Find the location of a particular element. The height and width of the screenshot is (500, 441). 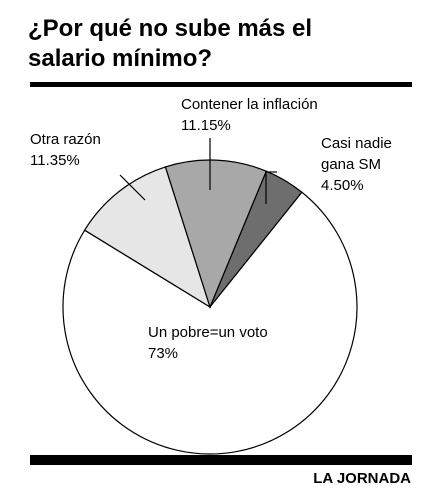

label-contener-inflacion-line-1: Contener la inflación is located at coordinates (249, 104).